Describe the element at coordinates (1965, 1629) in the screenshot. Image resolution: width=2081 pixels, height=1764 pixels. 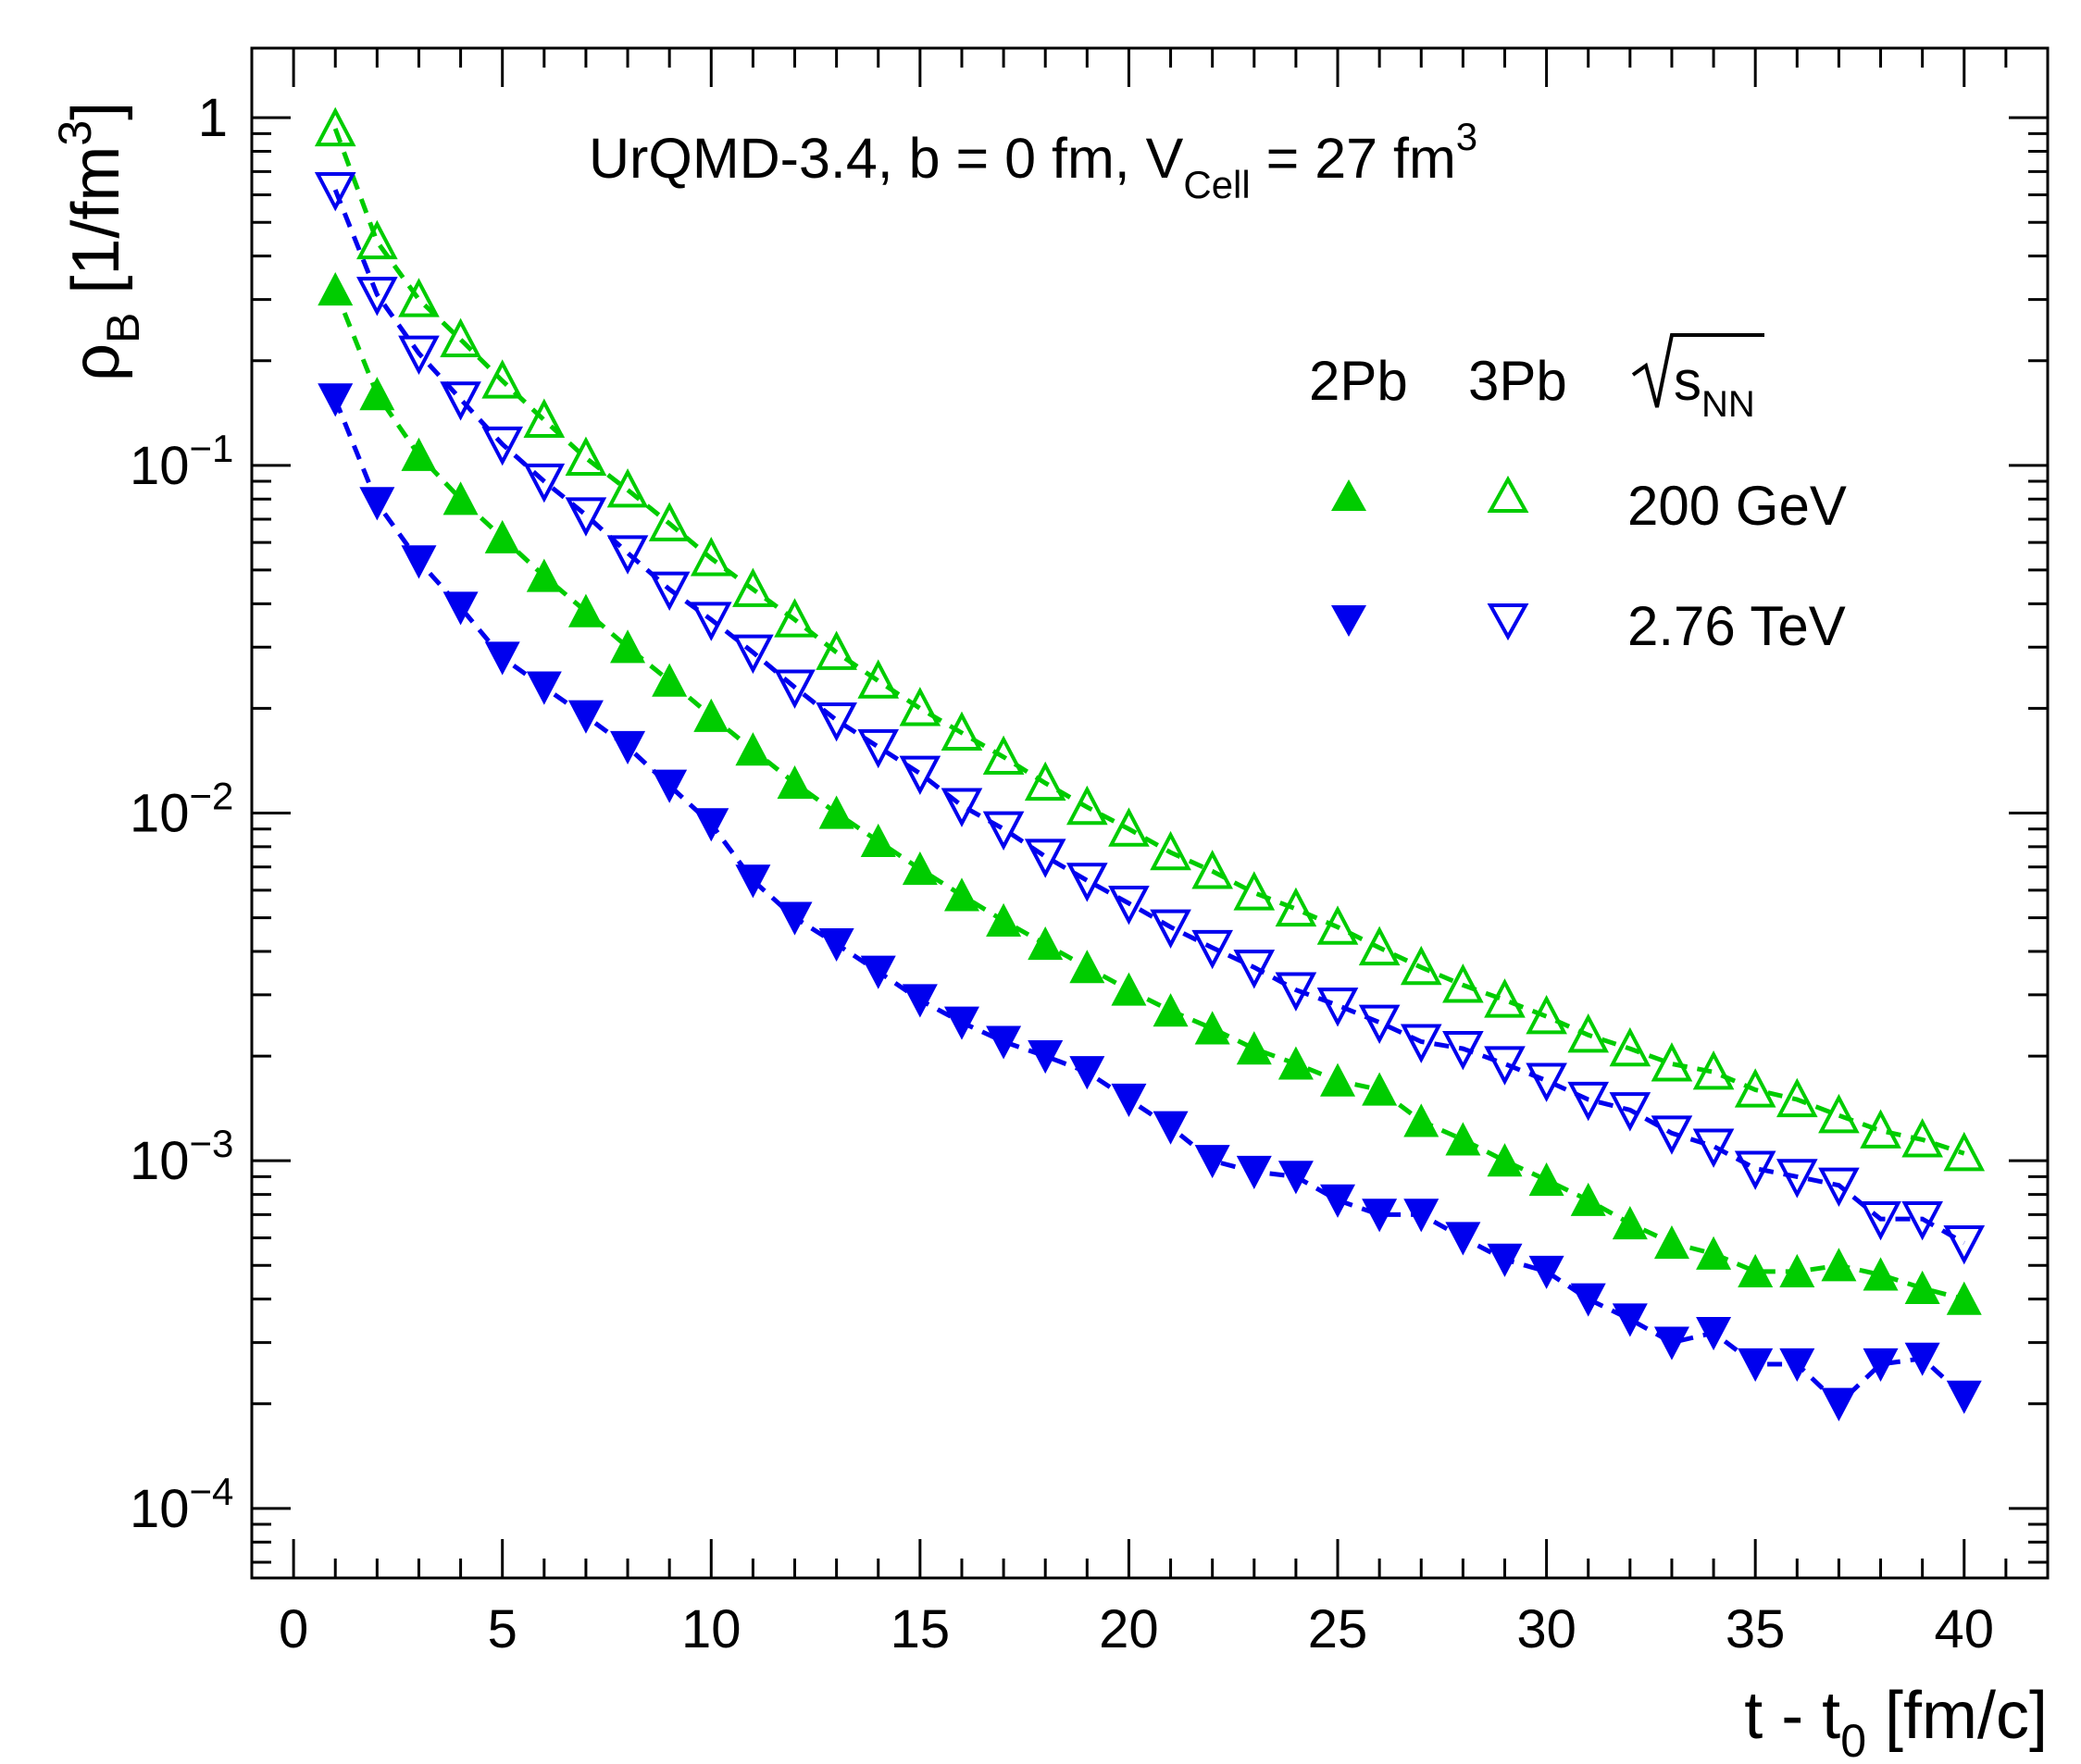
I see `x-tick-label: 40` at that location.